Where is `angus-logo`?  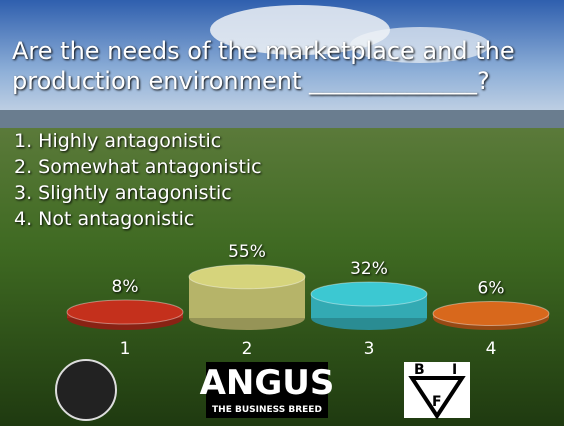 angus-logo is located at coordinates (267, 390).